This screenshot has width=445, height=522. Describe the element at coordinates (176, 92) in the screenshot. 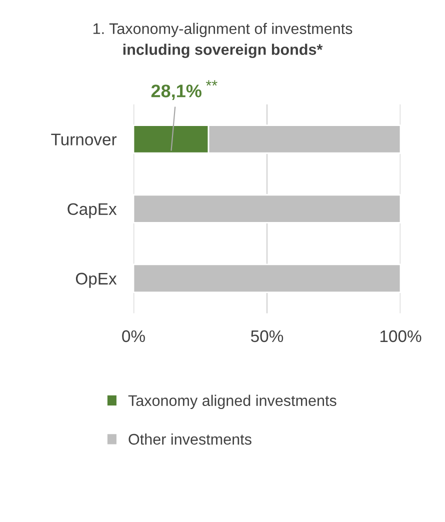

I see `data-label: 28,1%` at that location.